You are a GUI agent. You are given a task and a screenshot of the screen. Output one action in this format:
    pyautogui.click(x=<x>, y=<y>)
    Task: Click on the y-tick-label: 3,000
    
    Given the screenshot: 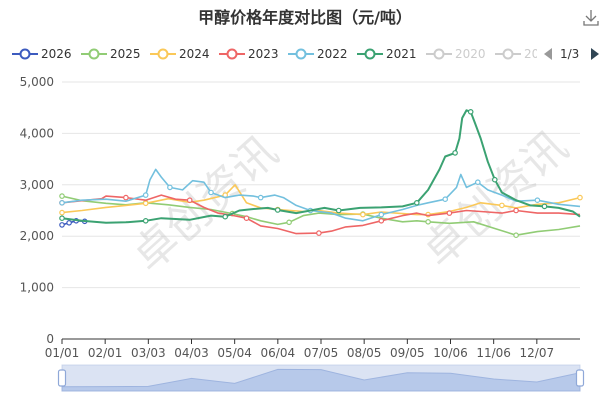 What is the action you would take?
    pyautogui.click(x=37, y=185)
    